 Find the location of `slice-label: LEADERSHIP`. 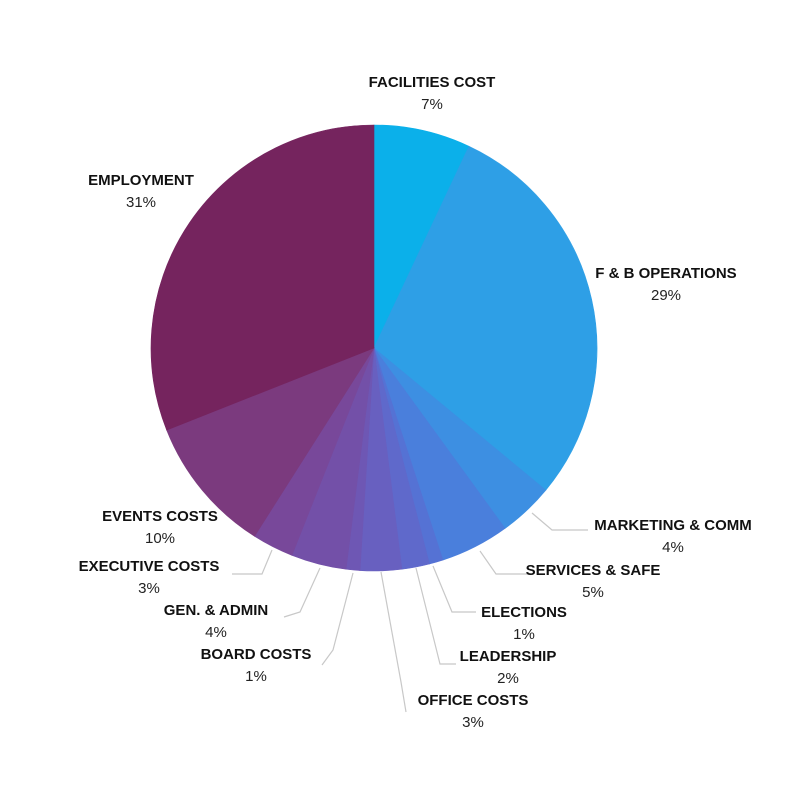

slice-label: LEADERSHIP is located at coordinates (508, 656).